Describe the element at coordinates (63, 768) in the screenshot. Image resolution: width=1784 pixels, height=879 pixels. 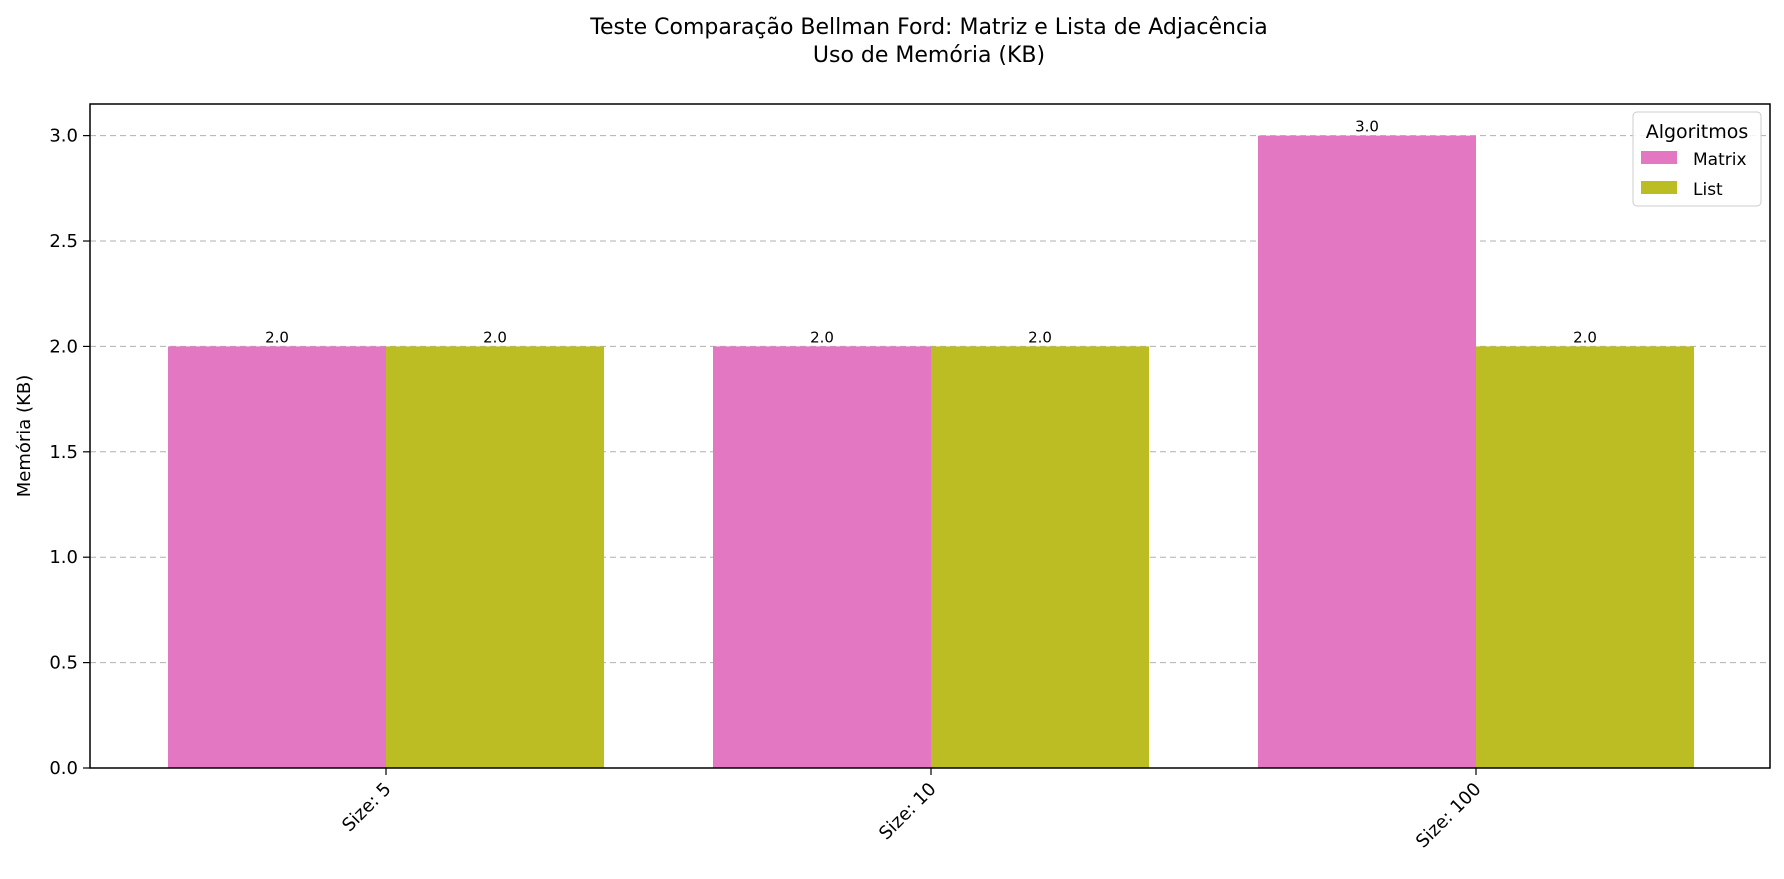
I see `y-tick-label: 0.0` at that location.